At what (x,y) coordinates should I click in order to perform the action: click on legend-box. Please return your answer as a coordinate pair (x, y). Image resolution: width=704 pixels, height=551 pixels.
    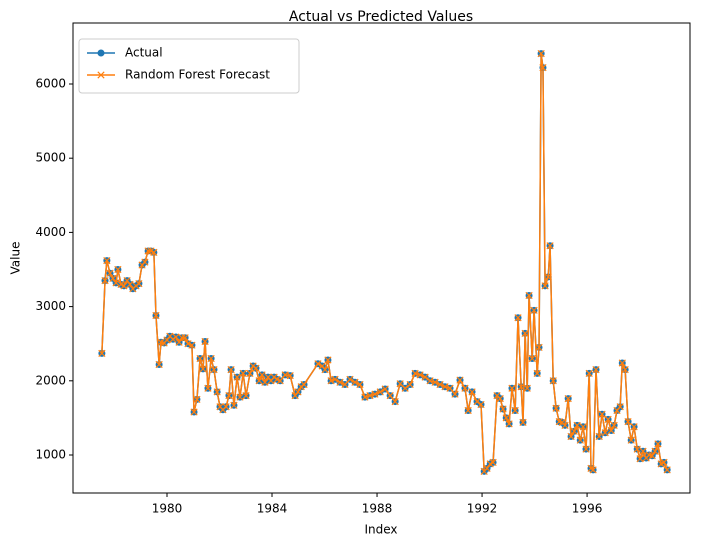
    Looking at the image, I should click on (189, 66).